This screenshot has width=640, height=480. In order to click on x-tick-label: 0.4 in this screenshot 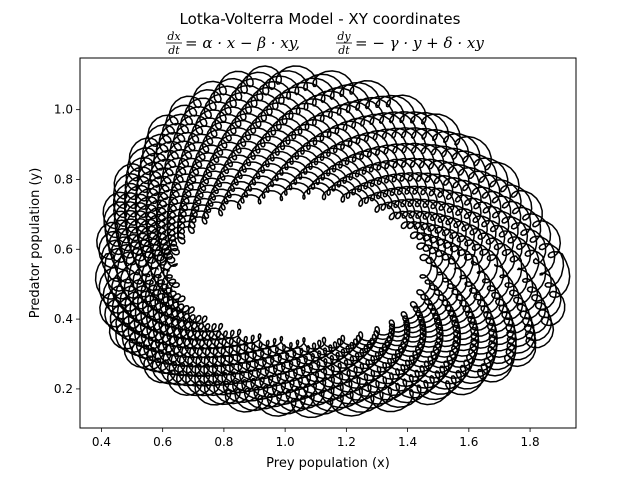, I will do `click(101, 442)`.